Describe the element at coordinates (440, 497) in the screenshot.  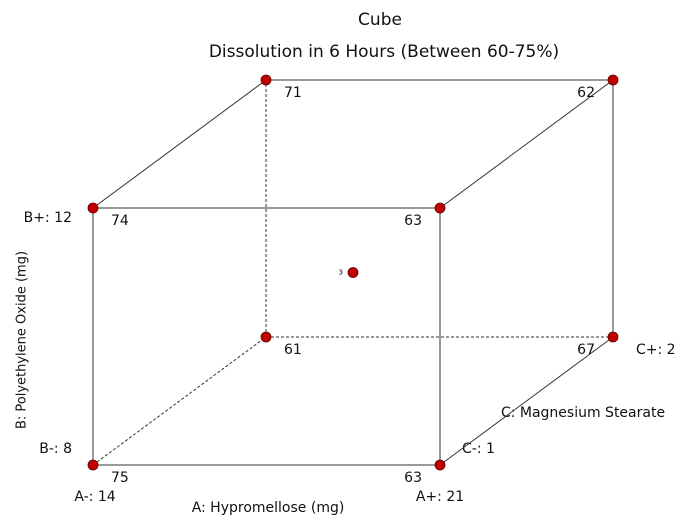
I see `factor-high: A+: 21` at that location.